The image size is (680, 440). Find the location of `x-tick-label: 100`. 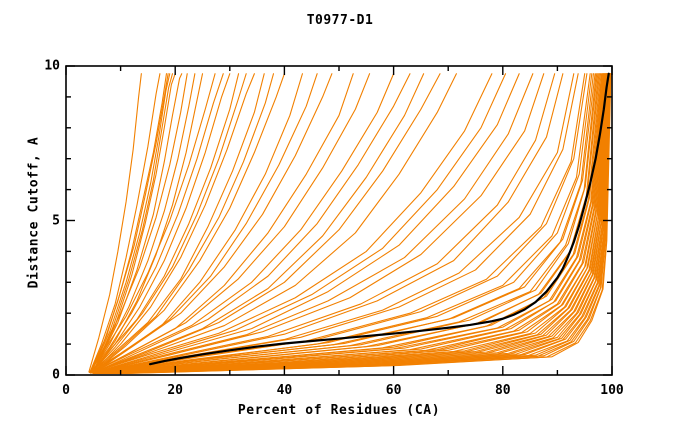

x-tick-label: 100 is located at coordinates (612, 390).